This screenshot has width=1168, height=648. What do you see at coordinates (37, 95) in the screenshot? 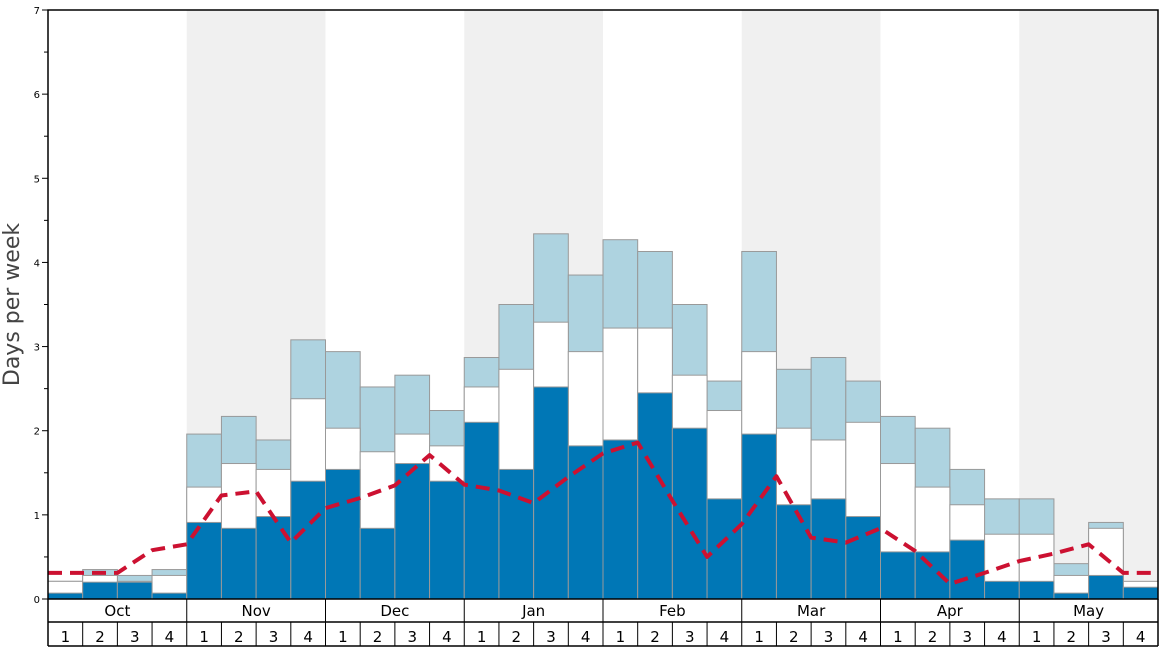
I see `y-tick-label: 6` at bounding box center [37, 95].